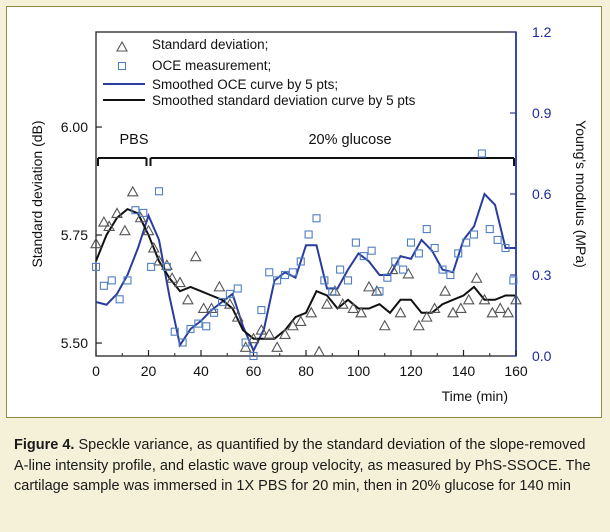 This screenshot has width=610, height=532. I want to click on x-tick-label: 140, so click(464, 371).